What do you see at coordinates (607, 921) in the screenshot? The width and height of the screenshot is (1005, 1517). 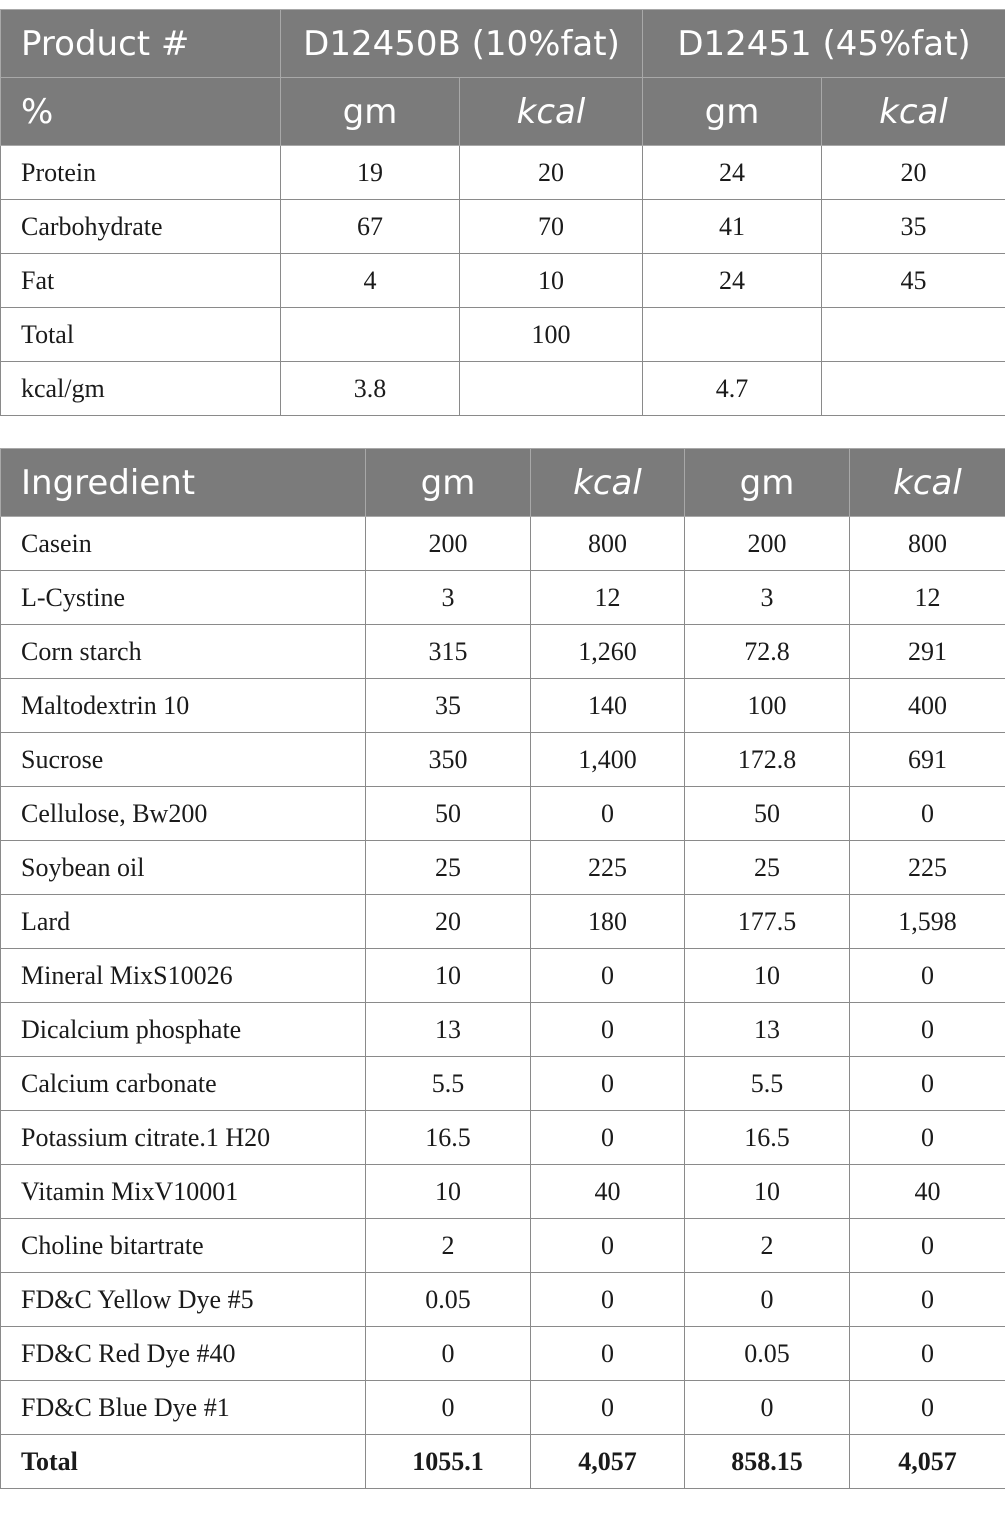 I see `table-cell: 180` at bounding box center [607, 921].